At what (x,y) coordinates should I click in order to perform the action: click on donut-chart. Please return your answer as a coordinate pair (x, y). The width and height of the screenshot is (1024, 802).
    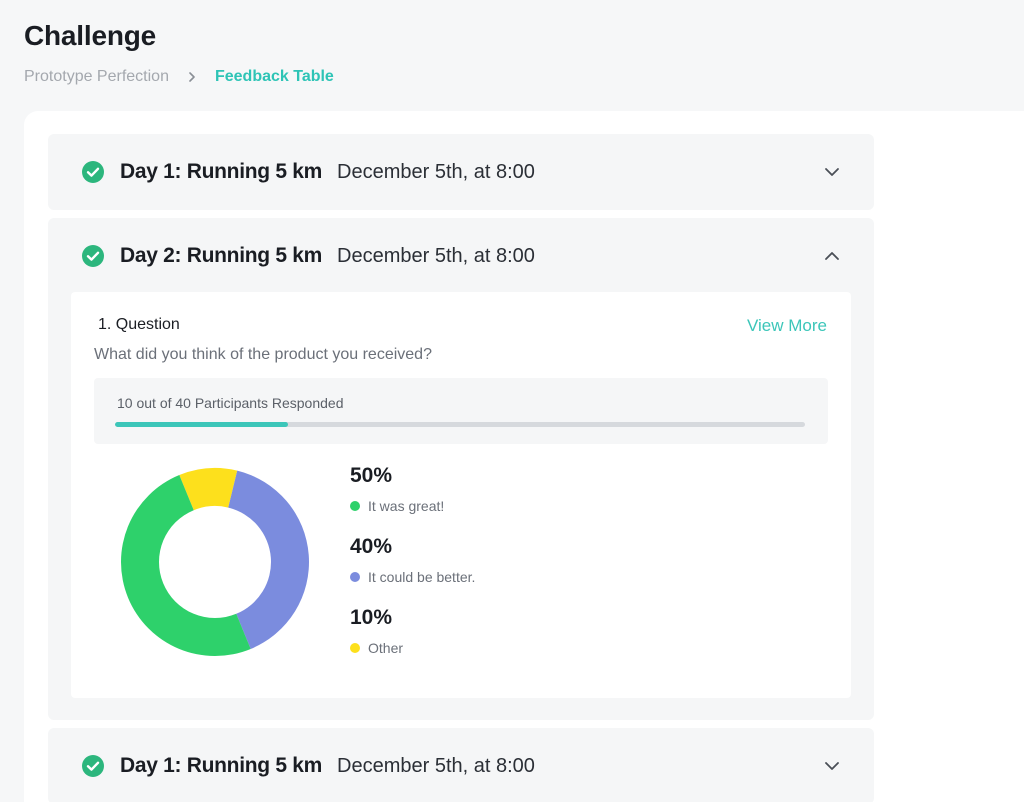
    Looking at the image, I should click on (215, 562).